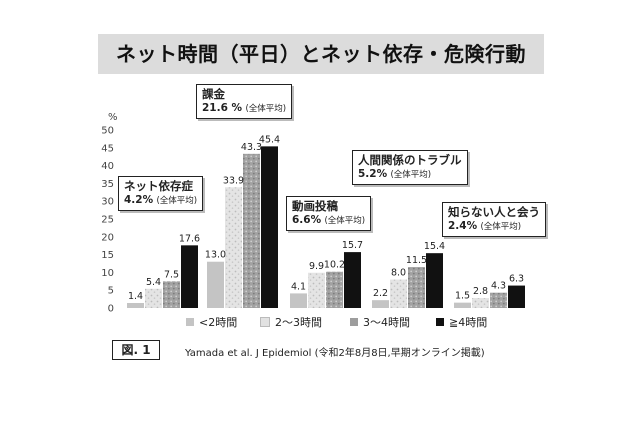 This screenshot has height=437, width=640. What do you see at coordinates (463, 226) in the screenshot?
I see `callout-value: 2.4%` at bounding box center [463, 226].